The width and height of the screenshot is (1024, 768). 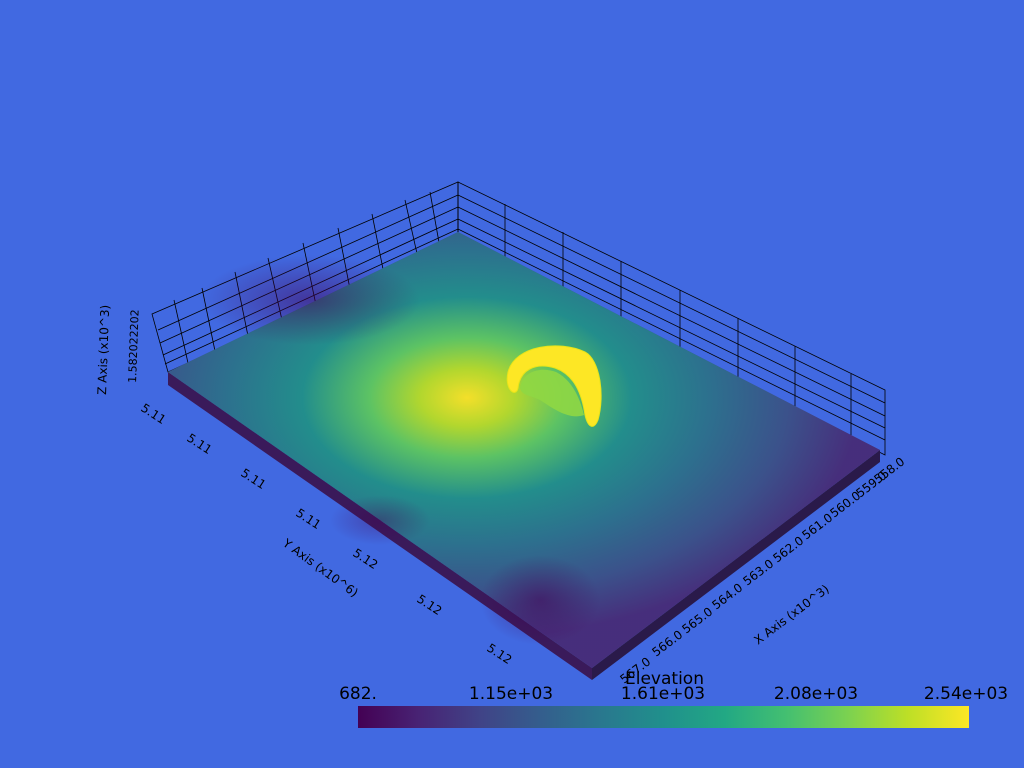 I want to click on scalar-bar-label: 1.61e+03, so click(x=663, y=694).